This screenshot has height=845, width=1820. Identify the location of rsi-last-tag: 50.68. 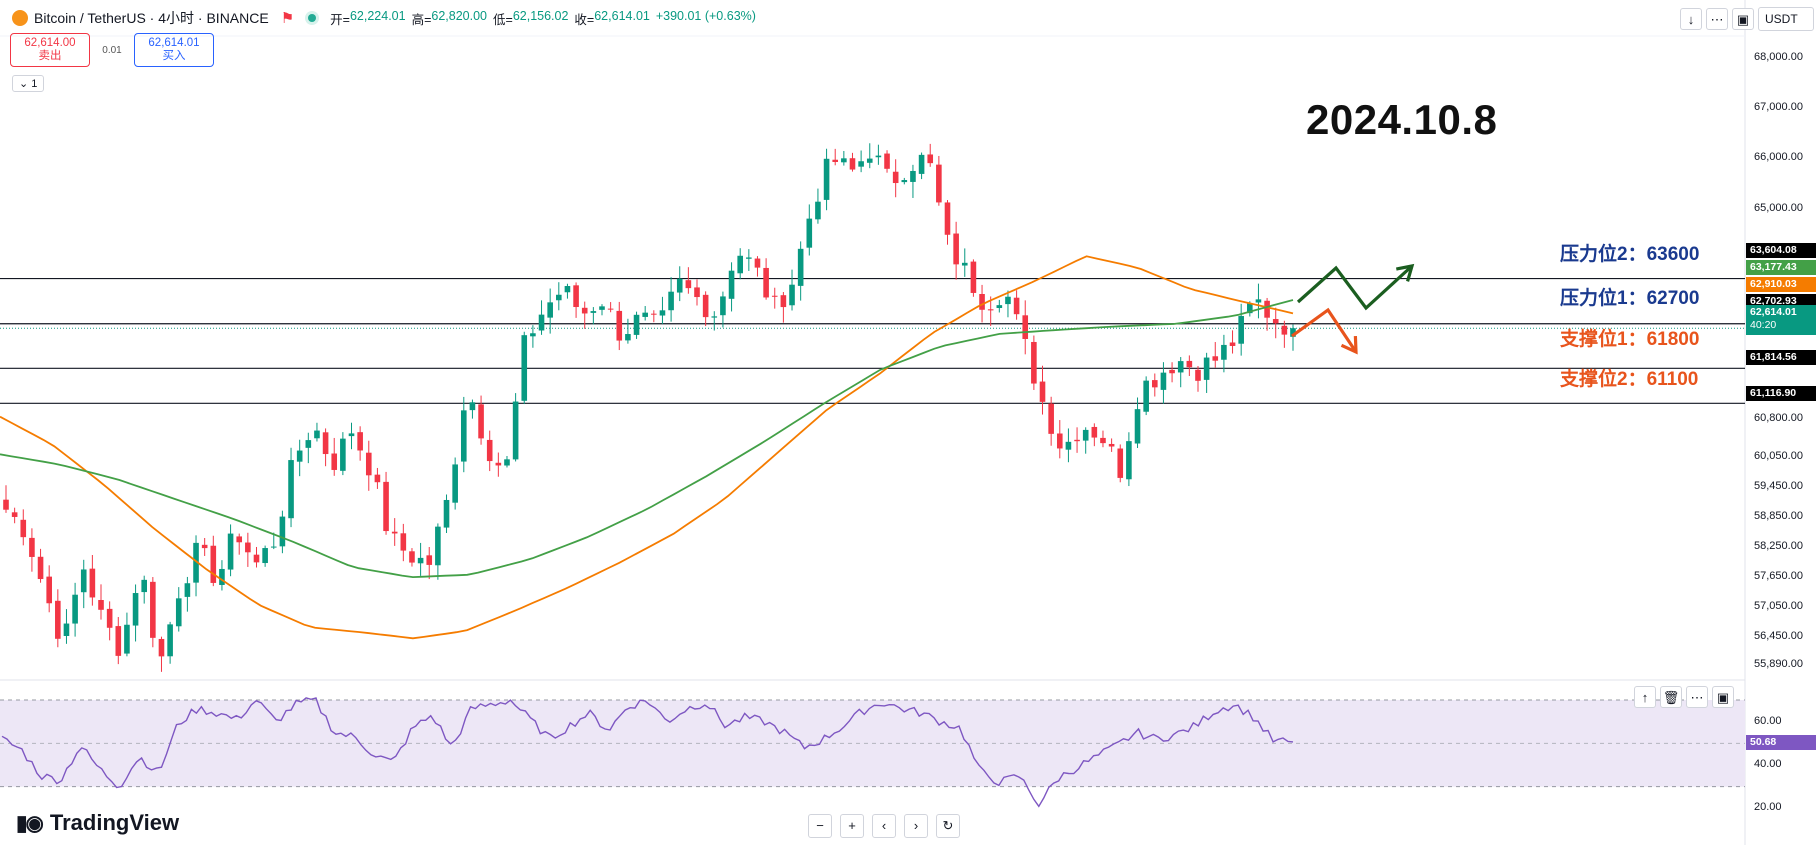
(1781, 742).